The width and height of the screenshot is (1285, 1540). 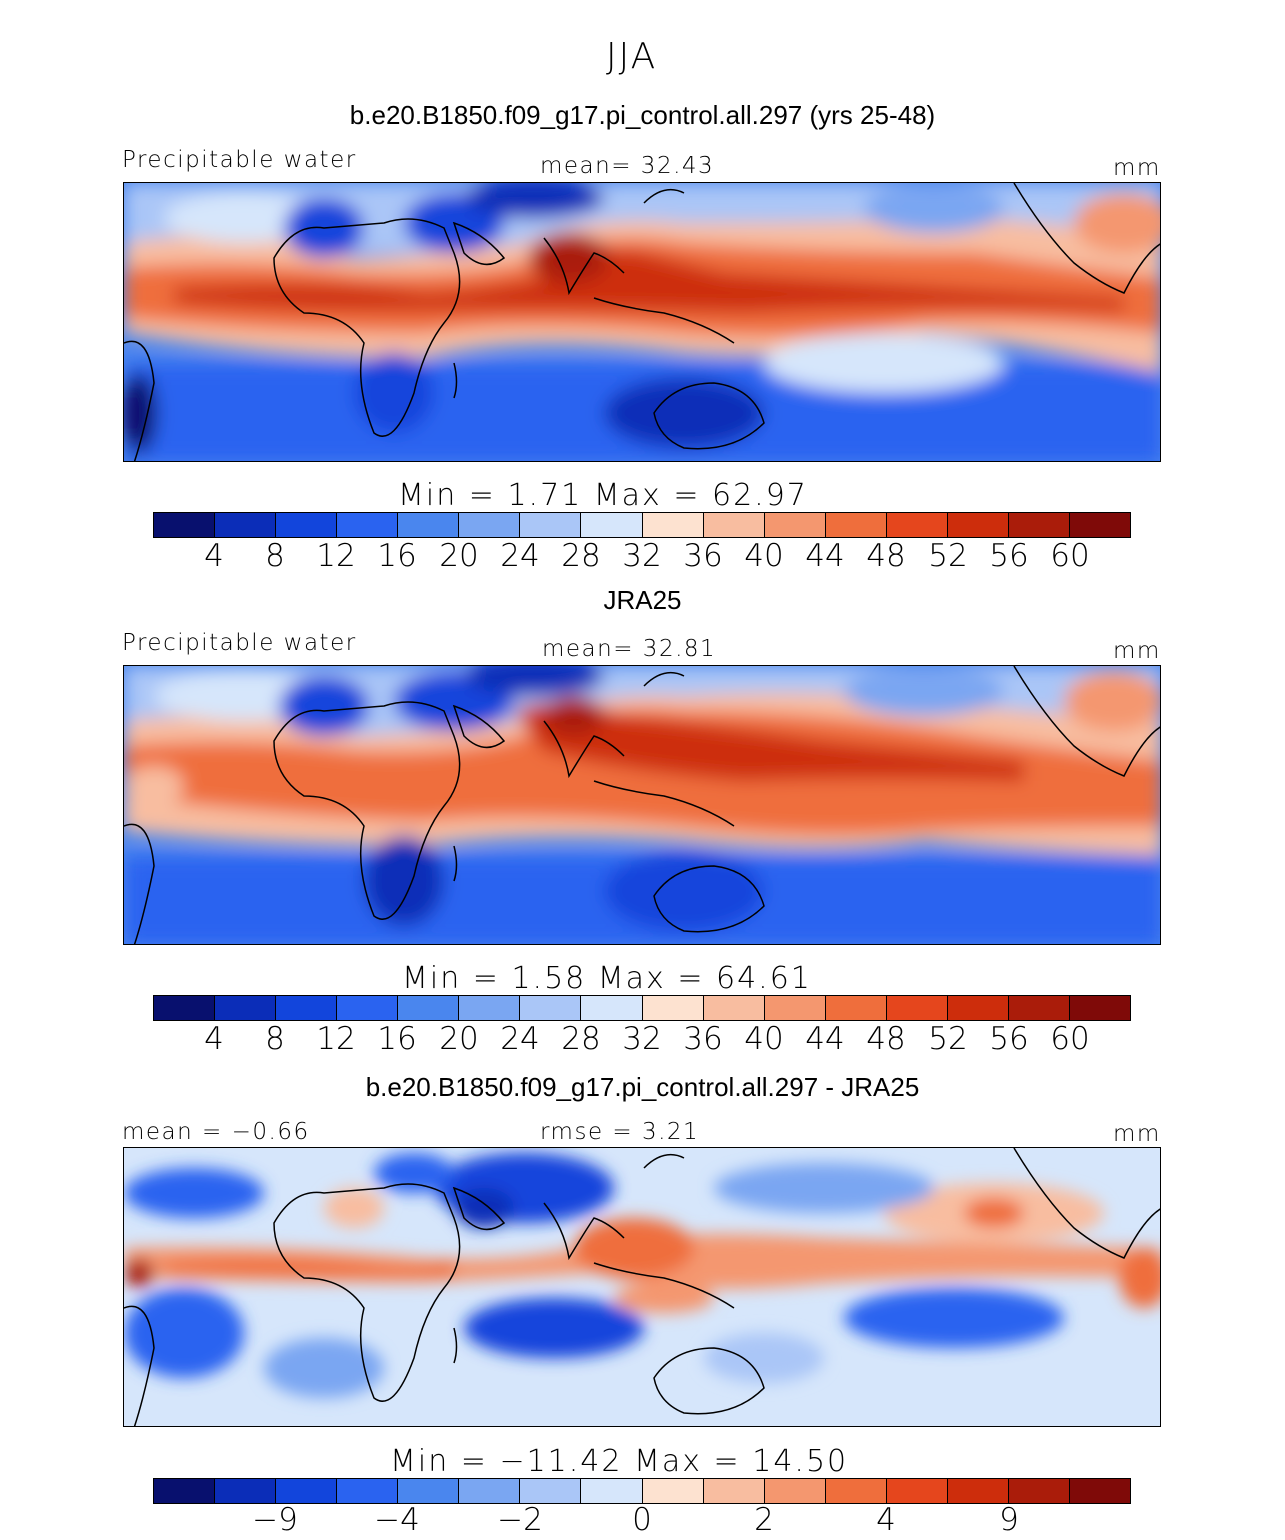 What do you see at coordinates (764, 1520) in the screenshot?
I see `colorbar-tick: 2` at bounding box center [764, 1520].